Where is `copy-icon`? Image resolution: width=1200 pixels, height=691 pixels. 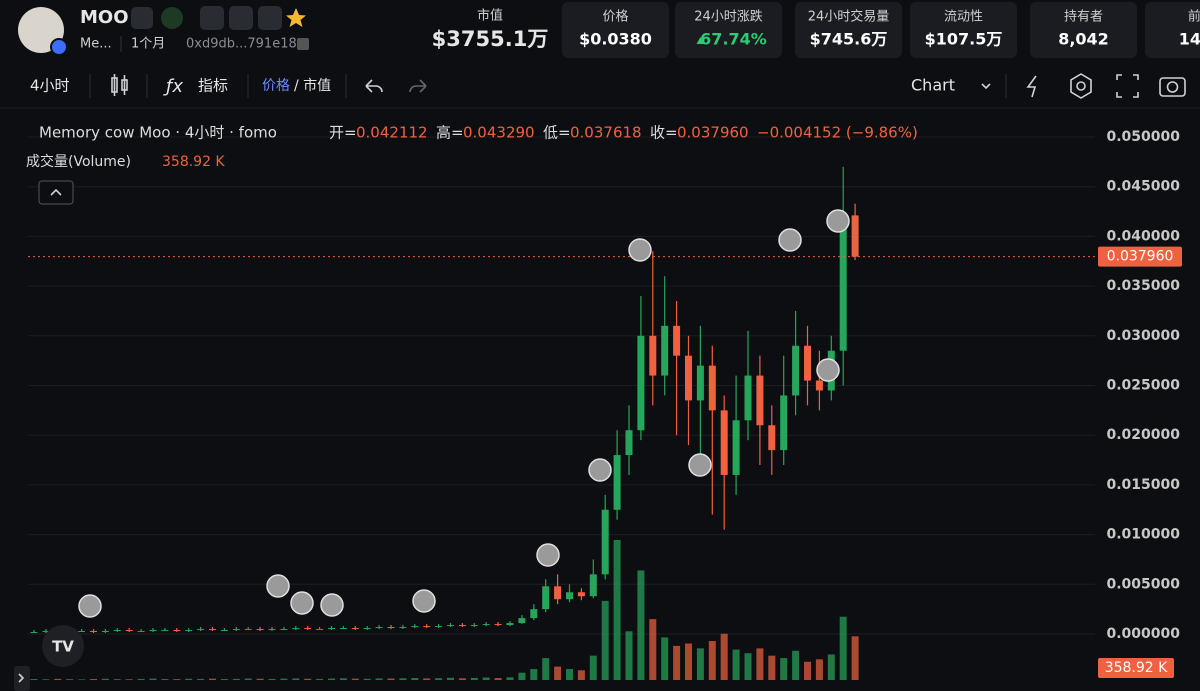
copy-icon is located at coordinates (303, 44).